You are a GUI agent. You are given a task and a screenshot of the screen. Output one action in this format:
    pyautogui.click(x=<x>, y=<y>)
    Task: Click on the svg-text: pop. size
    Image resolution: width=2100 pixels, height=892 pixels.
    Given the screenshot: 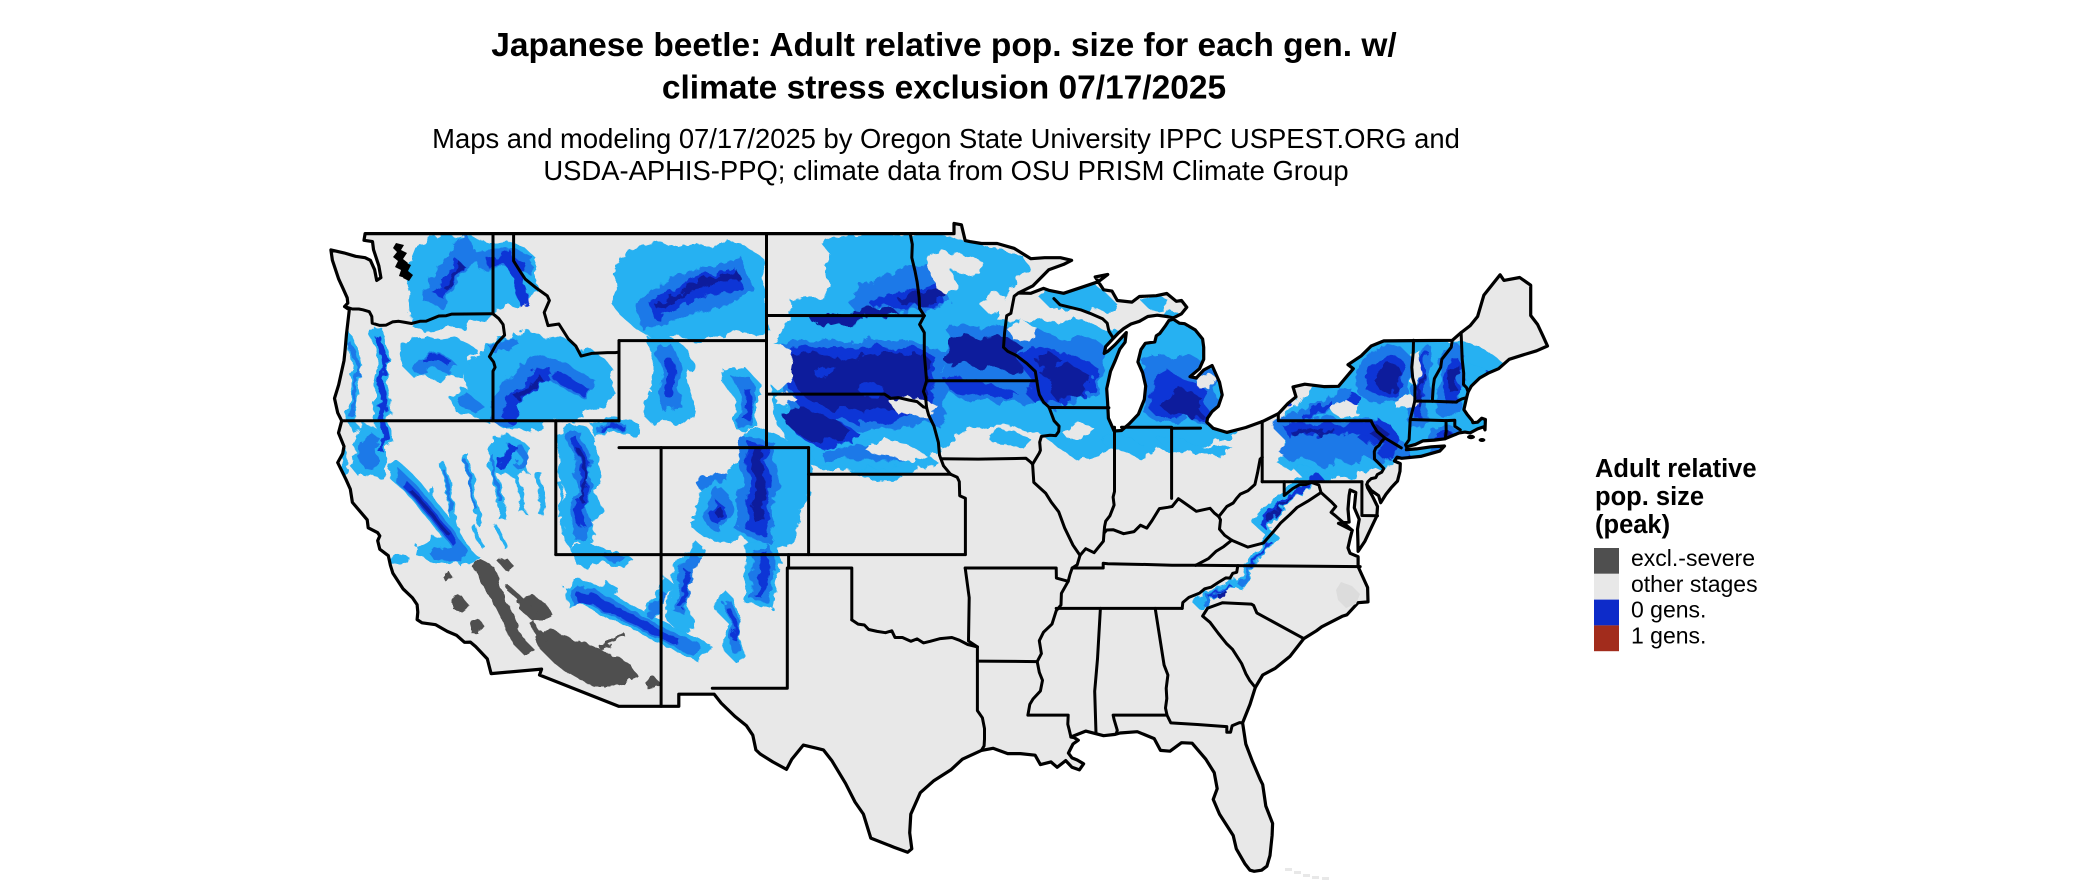 What is the action you would take?
    pyautogui.click(x=1649, y=497)
    